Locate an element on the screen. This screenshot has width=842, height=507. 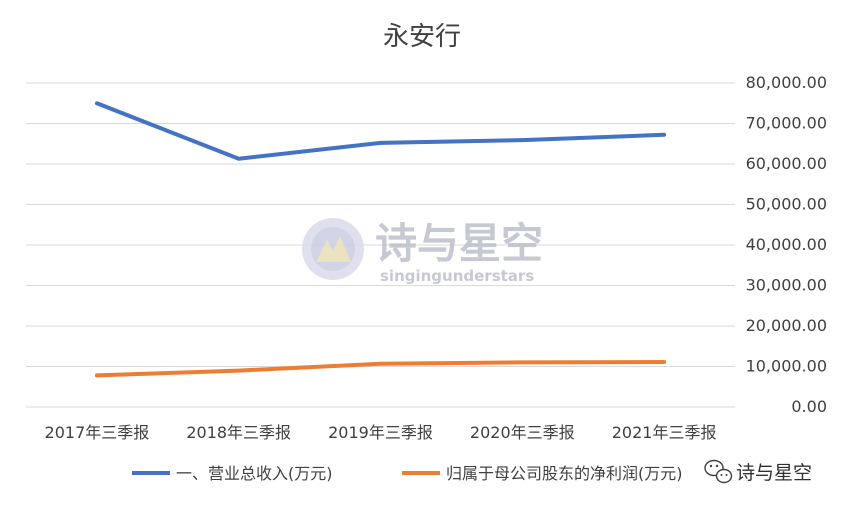
y-tick-label: 20,000.00 is located at coordinates (786, 325).